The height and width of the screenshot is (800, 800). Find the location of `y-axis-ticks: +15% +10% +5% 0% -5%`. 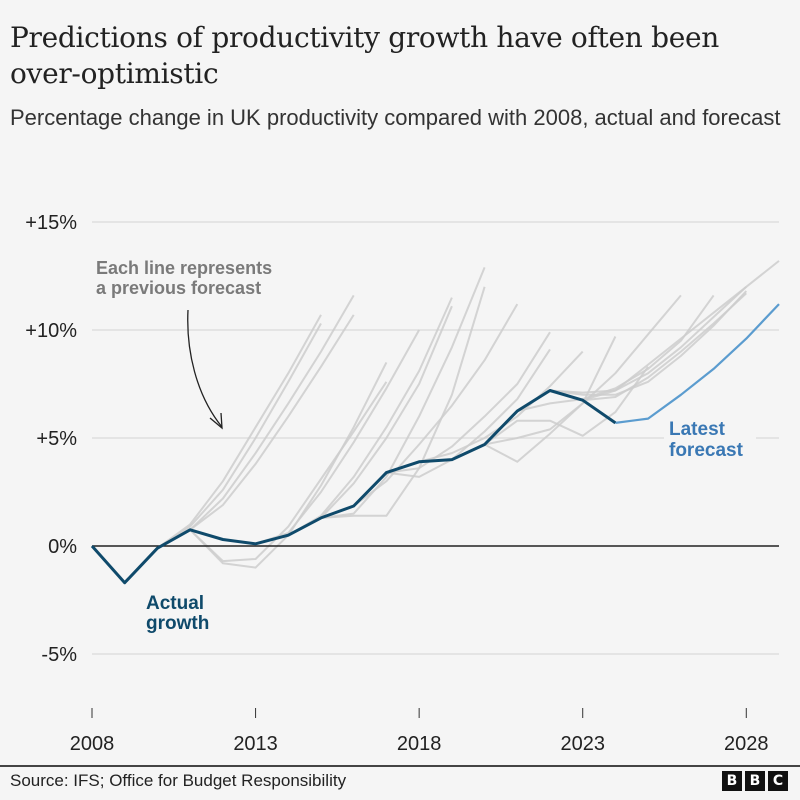

y-axis-ticks: +15% +10% +5% 0% -5% is located at coordinates (51, 439).